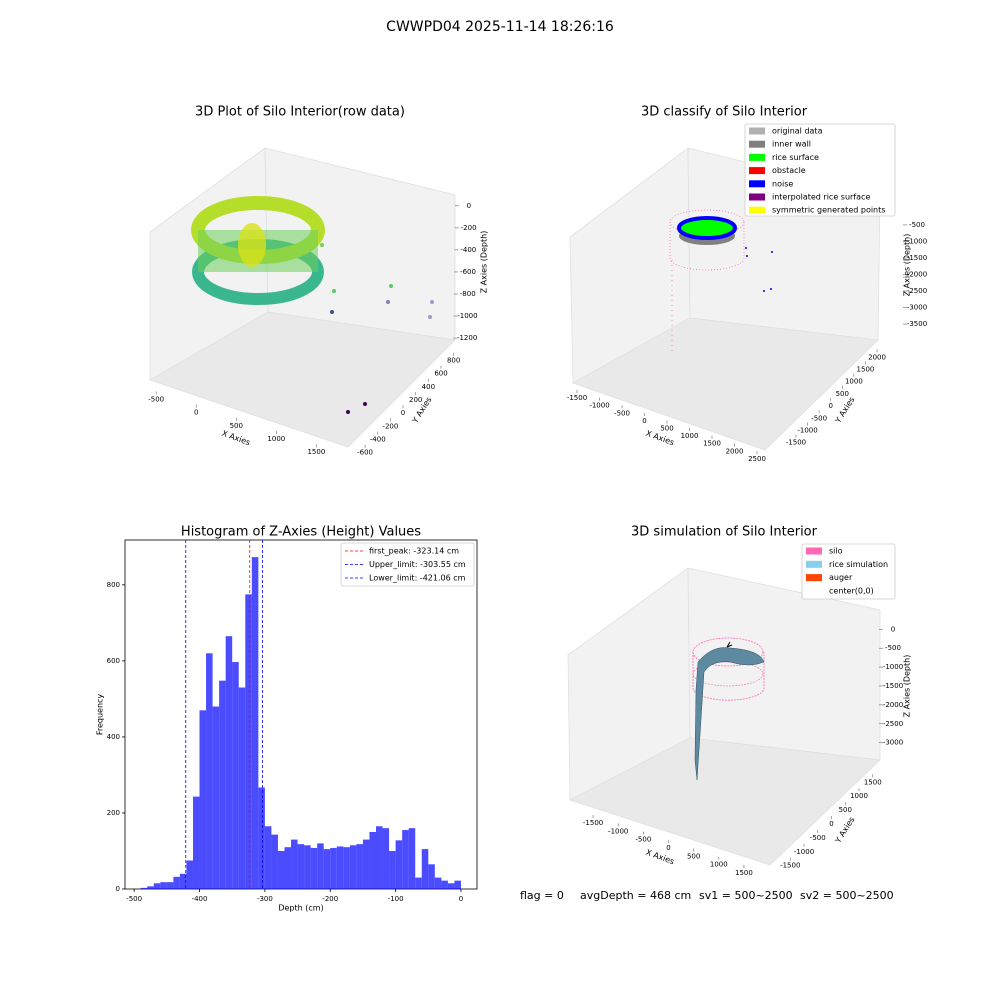 The height and width of the screenshot is (1000, 1000). Describe the element at coordinates (893, 629) in the screenshot. I see `z-tick-label: 0` at that location.